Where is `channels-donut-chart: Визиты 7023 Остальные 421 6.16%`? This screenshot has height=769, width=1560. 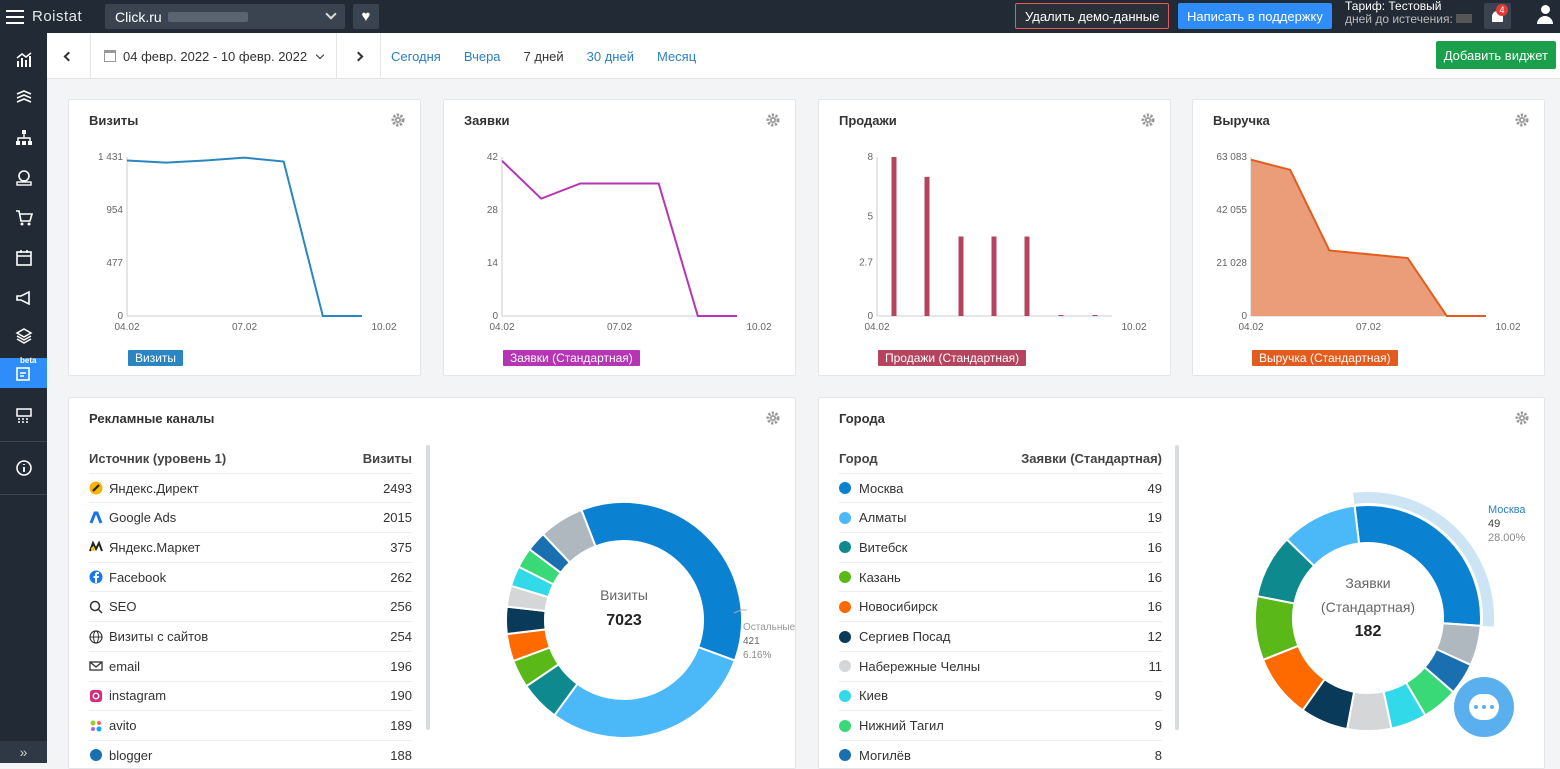 channels-donut-chart: Визиты 7023 Остальные 421 6.16% is located at coordinates (650, 620).